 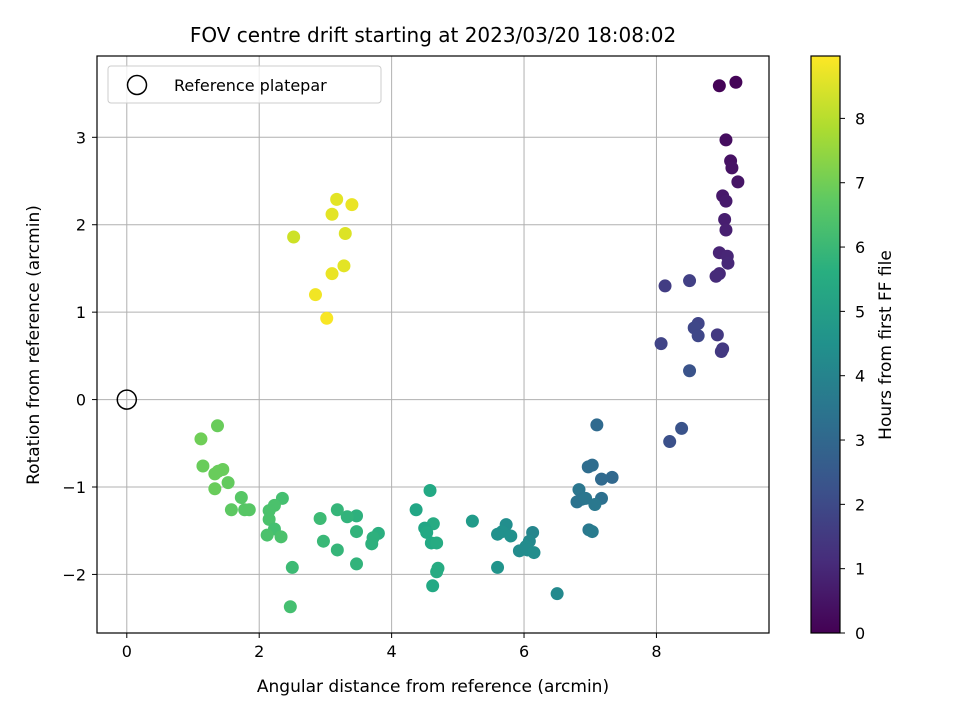 What do you see at coordinates (852, 376) in the screenshot?
I see `colorbar-ticks: 0 1 2 3 4 5 6 7 8` at bounding box center [852, 376].